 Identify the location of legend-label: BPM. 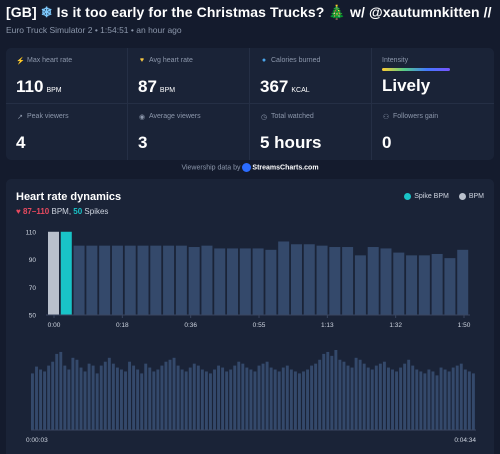
(476, 196).